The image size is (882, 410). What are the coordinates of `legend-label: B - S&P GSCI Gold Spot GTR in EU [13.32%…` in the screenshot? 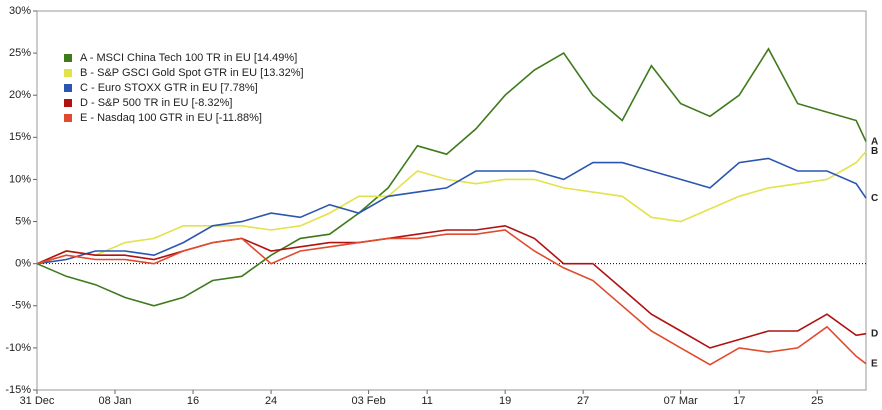 It's located at (192, 73).